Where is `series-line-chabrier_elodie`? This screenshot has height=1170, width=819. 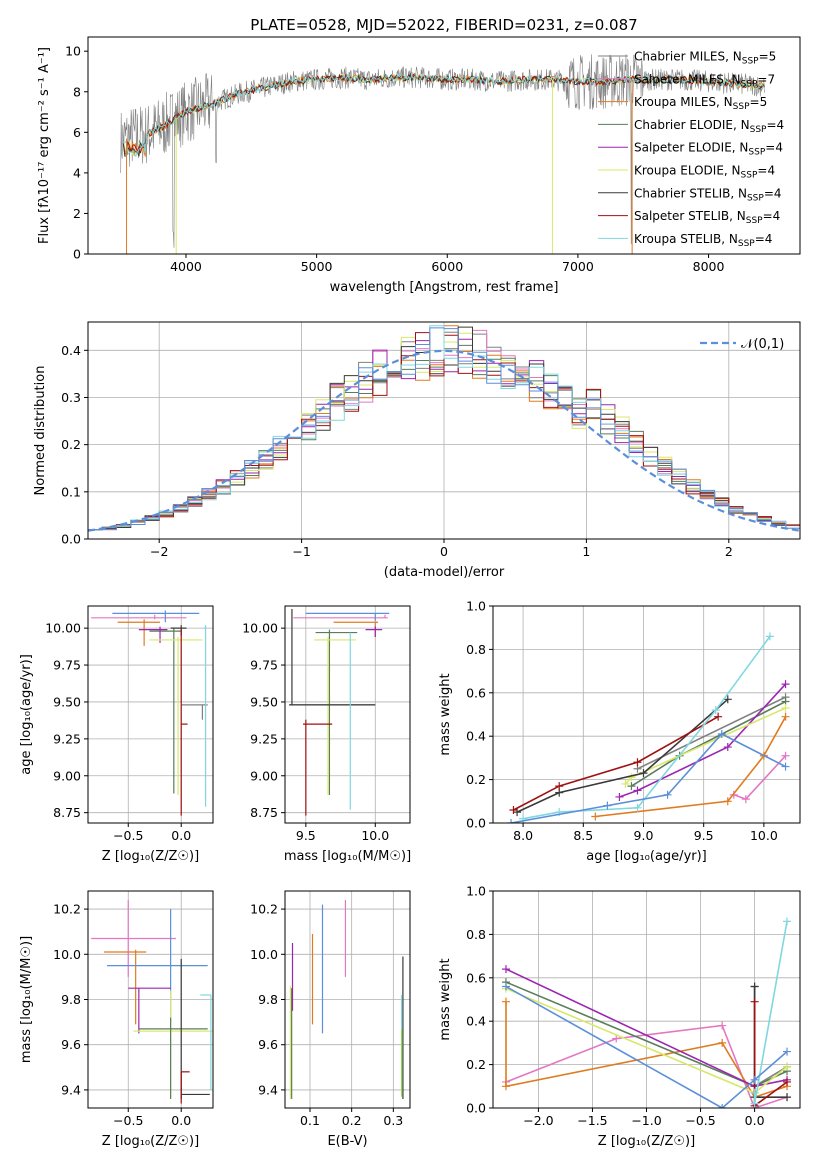 series-line-chabrier_elodie is located at coordinates (708, 743).